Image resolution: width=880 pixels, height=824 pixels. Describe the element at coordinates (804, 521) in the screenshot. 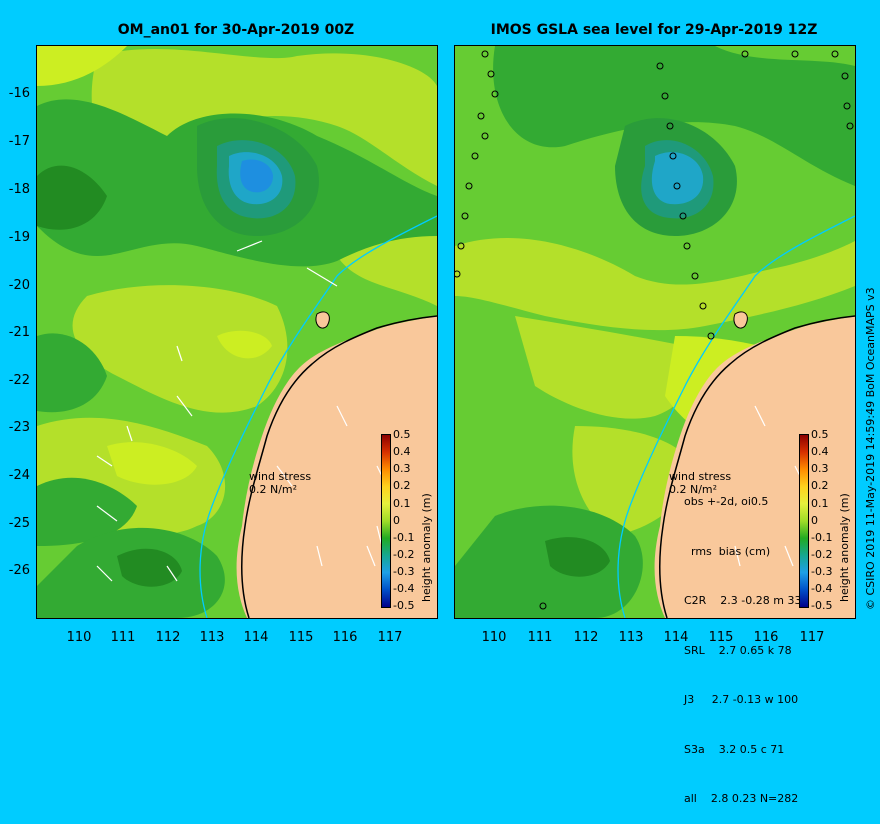

I see `right-colorbar` at that location.